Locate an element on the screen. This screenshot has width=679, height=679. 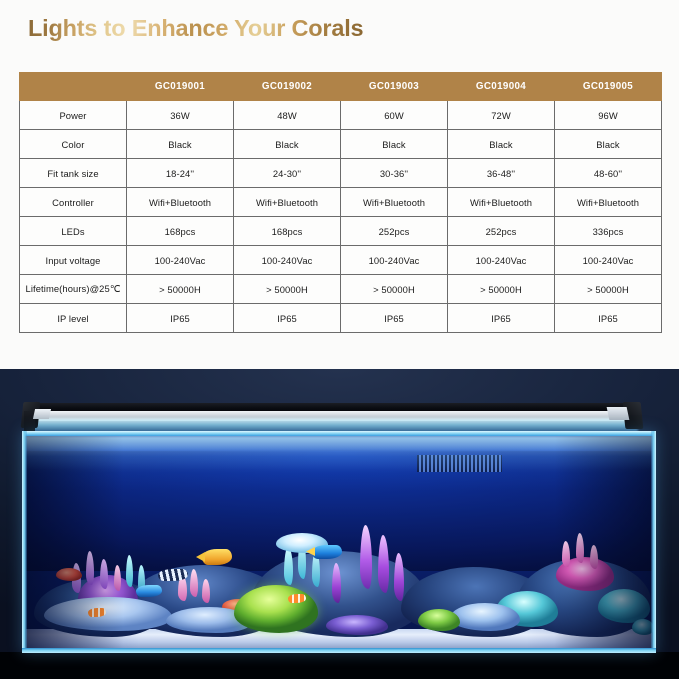
coral-blue-pale is located at coordinates (485, 617).